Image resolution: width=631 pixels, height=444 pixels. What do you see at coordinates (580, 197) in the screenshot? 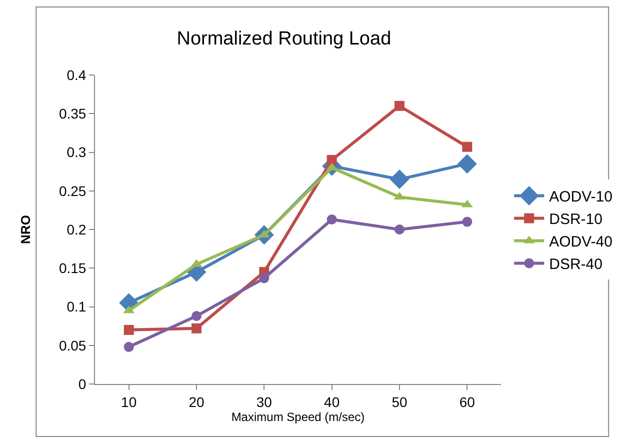
I see `legend-label: AODV-10` at bounding box center [580, 197].